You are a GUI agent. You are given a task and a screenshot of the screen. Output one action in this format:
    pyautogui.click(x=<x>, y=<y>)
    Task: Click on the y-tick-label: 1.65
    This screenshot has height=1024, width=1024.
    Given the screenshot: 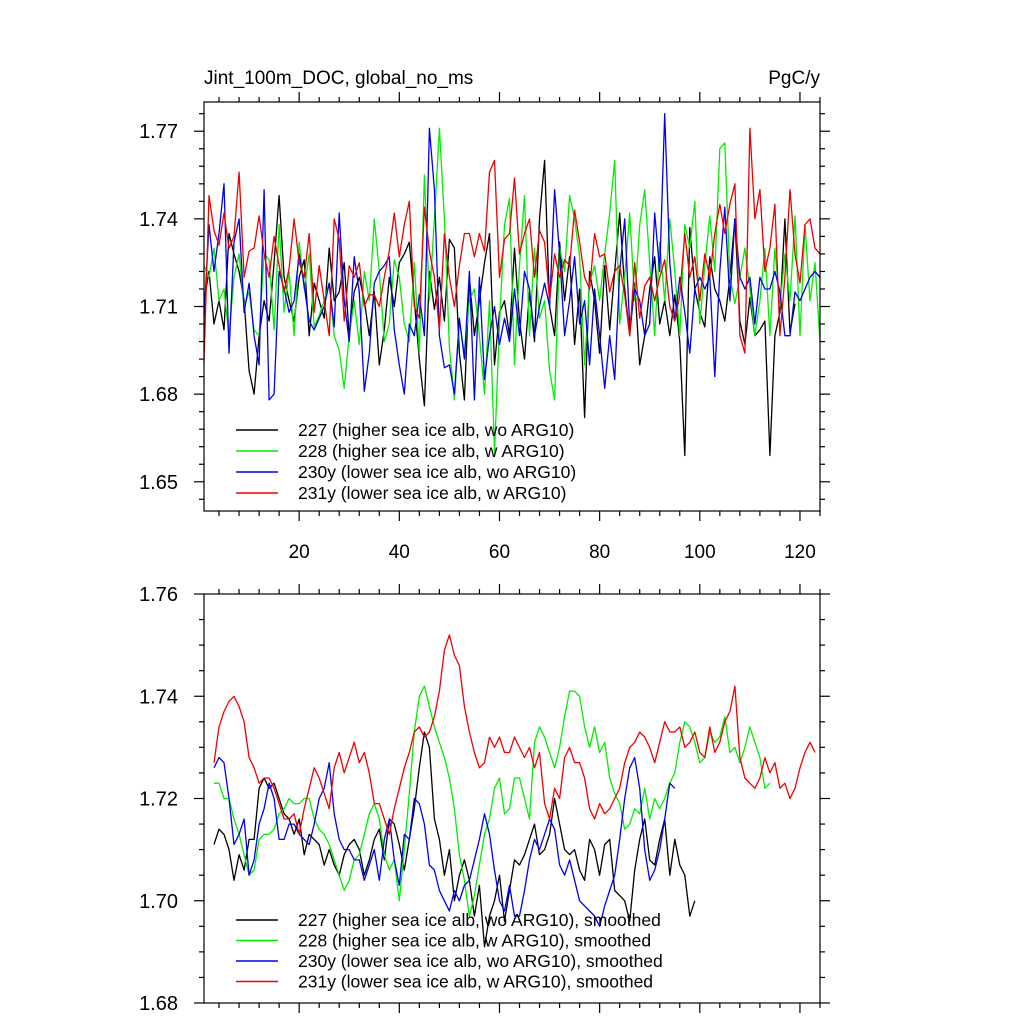 What is the action you would take?
    pyautogui.click(x=158, y=483)
    